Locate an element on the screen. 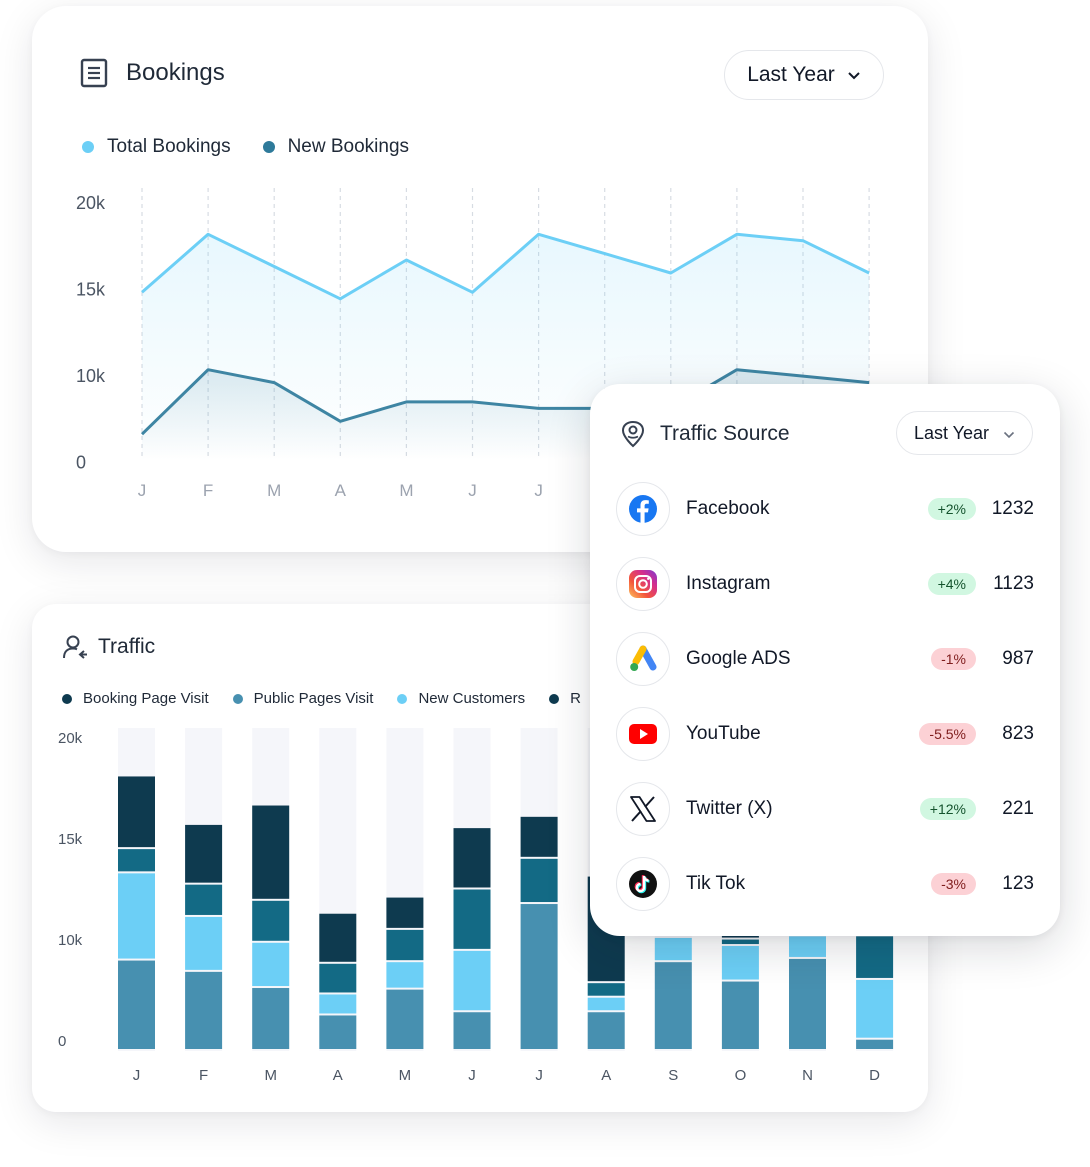 Image resolution: width=1090 pixels, height=1167 pixels. legend-label: Booking Page Visit is located at coordinates (146, 698).